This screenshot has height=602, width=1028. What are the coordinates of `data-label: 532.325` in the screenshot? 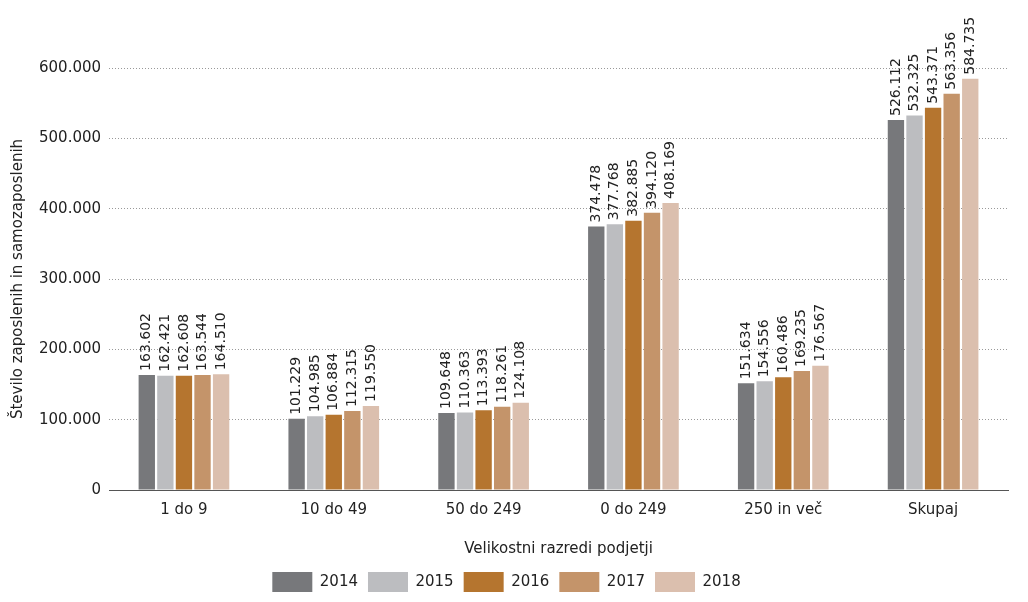 It's located at (913, 82).